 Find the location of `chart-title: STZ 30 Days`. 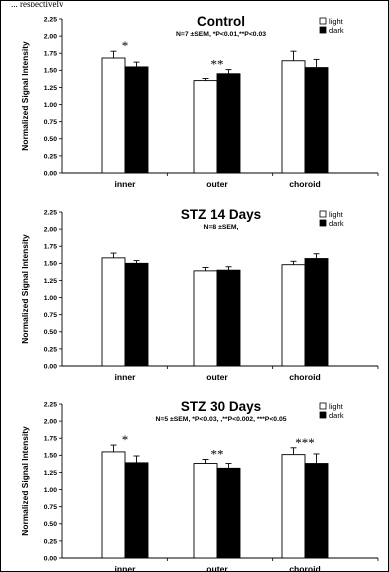

chart-title: STZ 30 Days is located at coordinates (221, 406).